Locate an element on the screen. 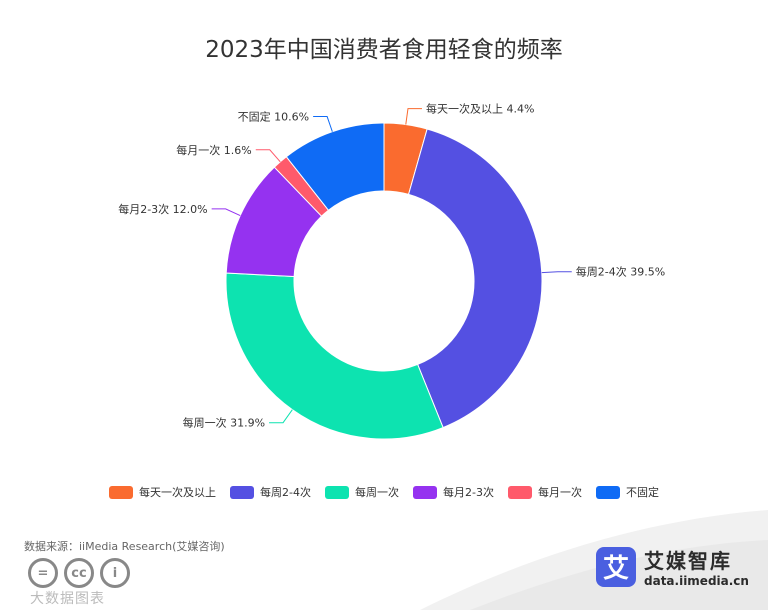  watermark: 大数据图表 is located at coordinates (67, 599).